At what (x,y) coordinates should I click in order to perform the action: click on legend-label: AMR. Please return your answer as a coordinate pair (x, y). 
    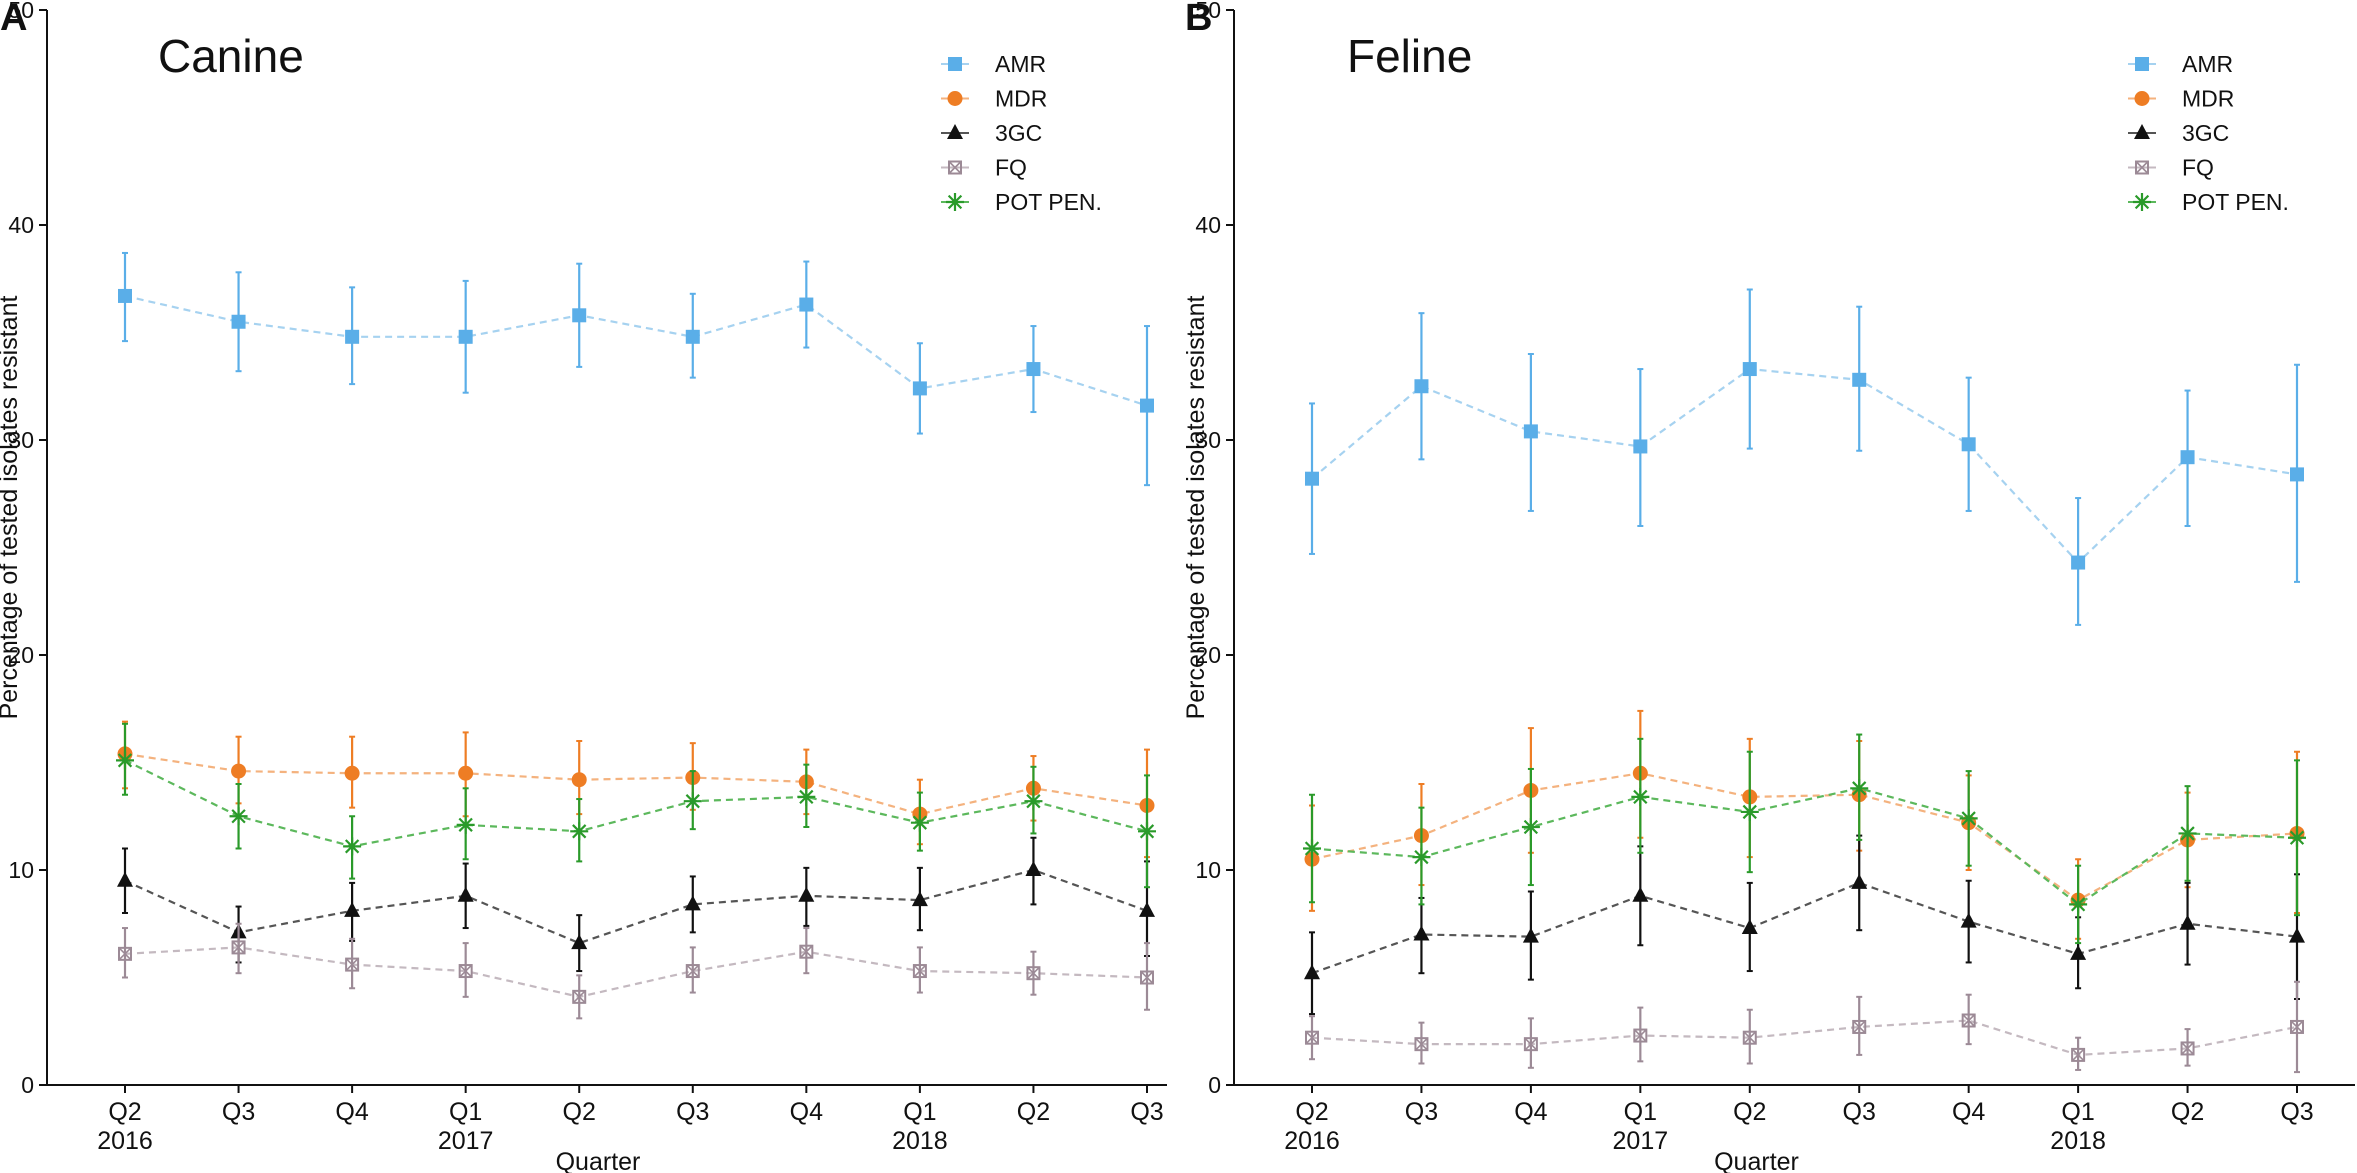
    Looking at the image, I should click on (2207, 64).